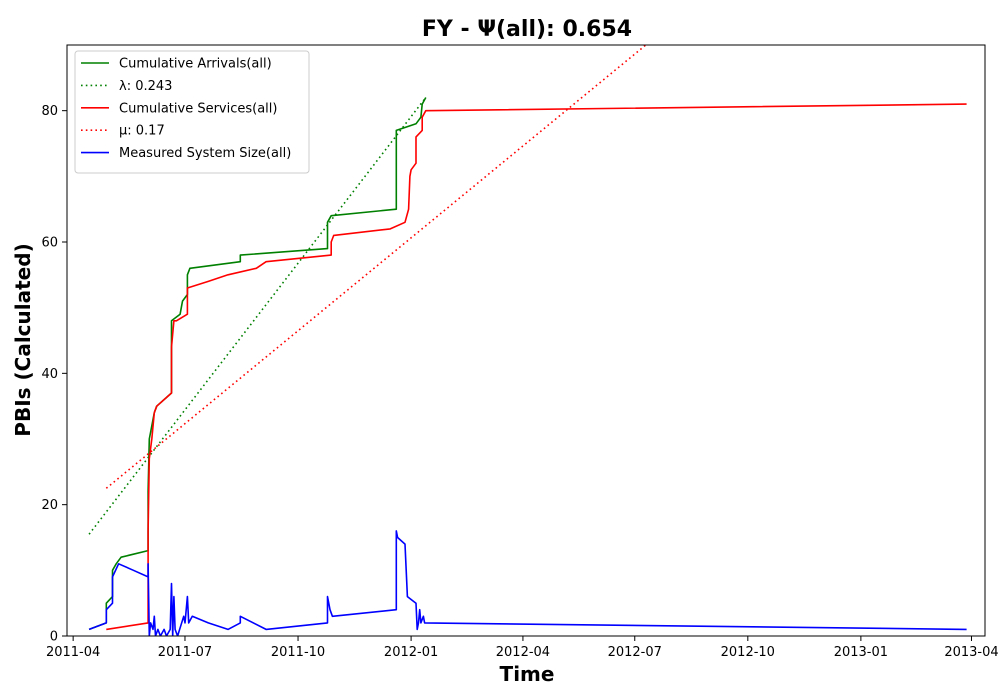 This screenshot has height=700, width=1000. I want to click on legend-label: Cumulative Services(all), so click(198, 108).